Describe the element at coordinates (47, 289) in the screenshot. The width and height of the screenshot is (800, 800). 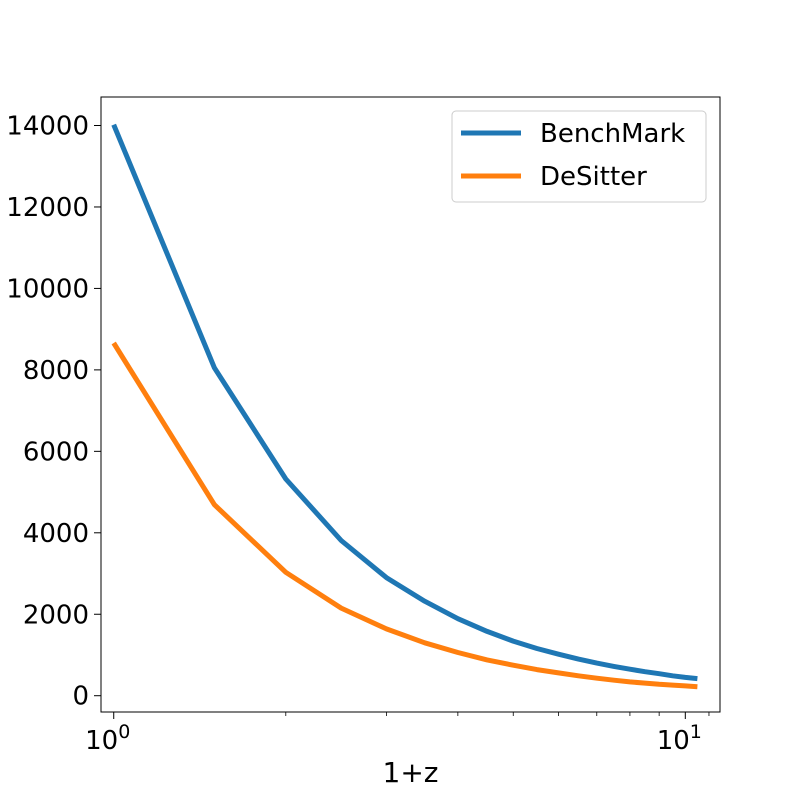
I see `y-tick-label: 10000` at that location.